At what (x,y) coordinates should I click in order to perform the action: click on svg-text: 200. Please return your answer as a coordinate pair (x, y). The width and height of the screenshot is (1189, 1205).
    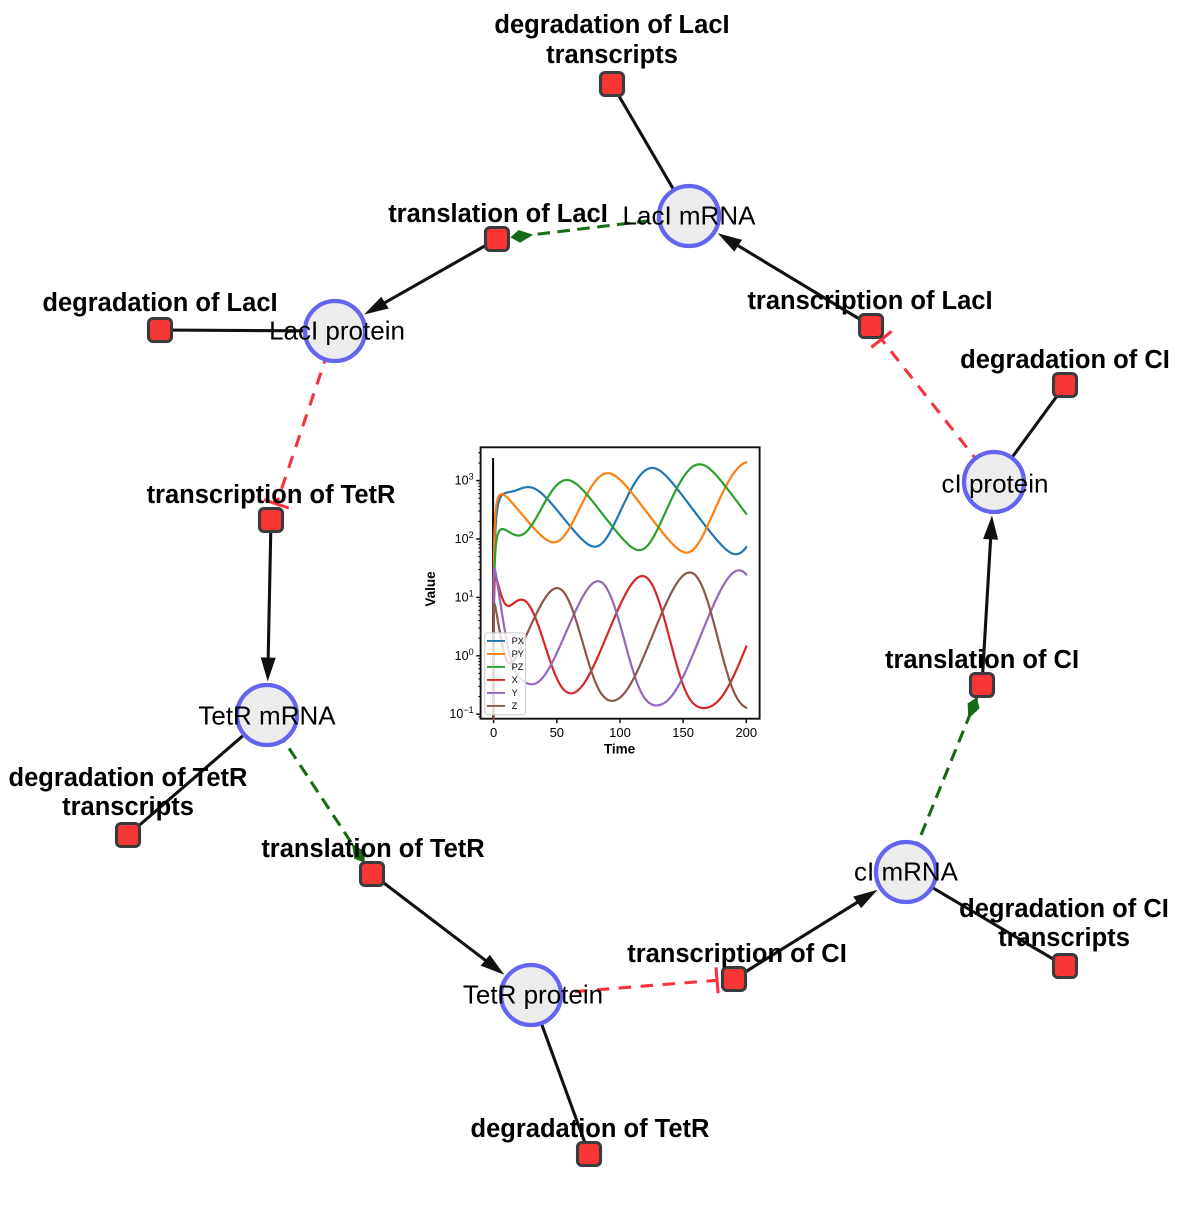
    Looking at the image, I should click on (746, 732).